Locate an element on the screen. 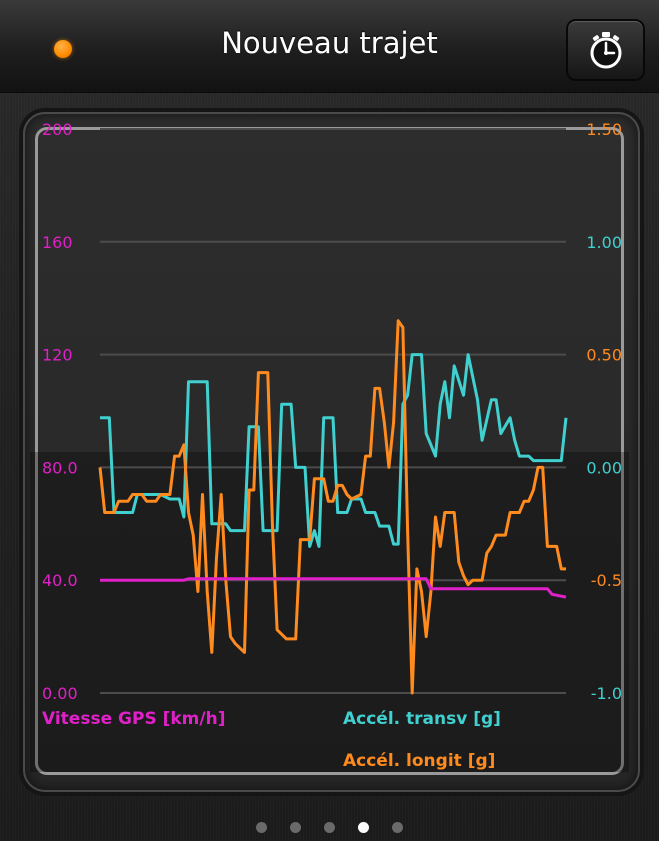  left-axis-tick-label: 160 is located at coordinates (57, 242).